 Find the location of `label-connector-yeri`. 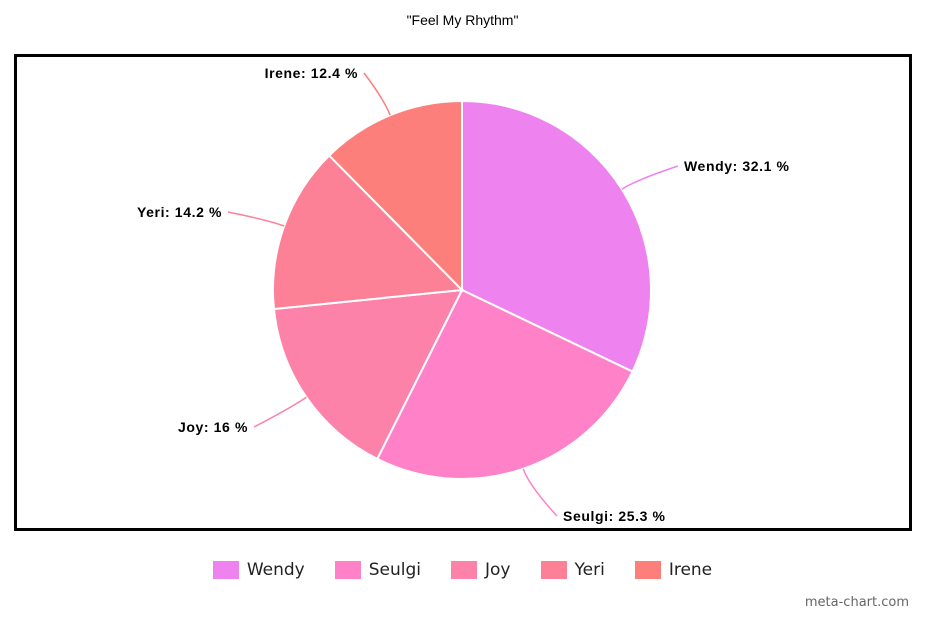

label-connector-yeri is located at coordinates (256, 219).